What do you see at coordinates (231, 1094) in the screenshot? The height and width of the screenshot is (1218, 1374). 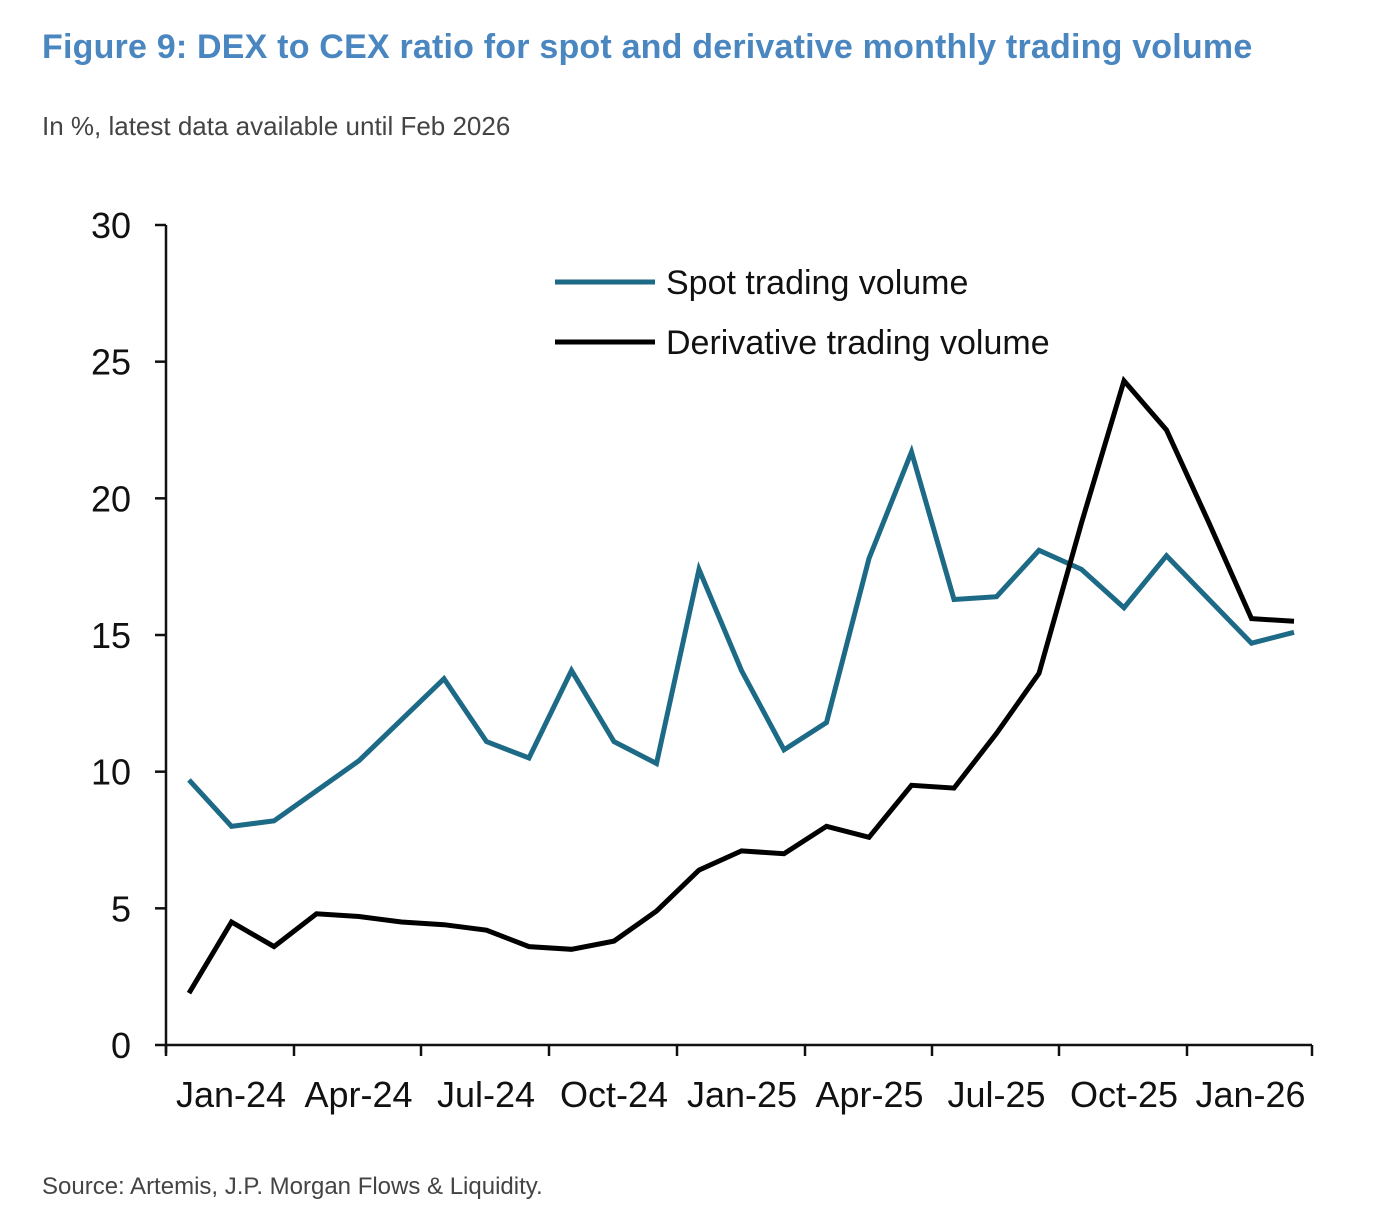 I see `x-tick-label: Jan-24` at bounding box center [231, 1094].